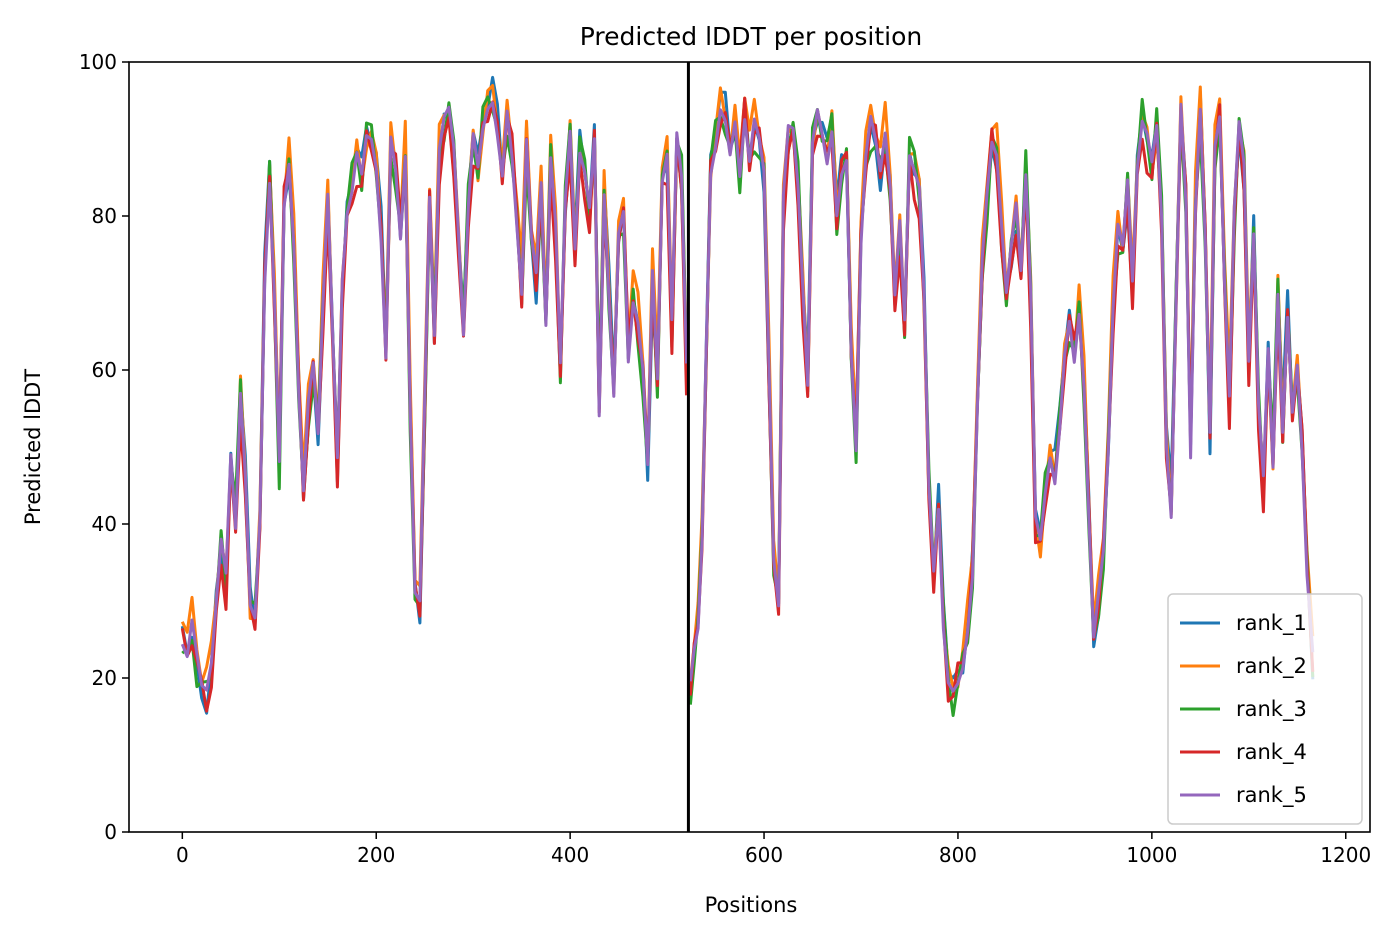  What do you see at coordinates (104, 216) in the screenshot?
I see `y-tick-label: 80` at bounding box center [104, 216].